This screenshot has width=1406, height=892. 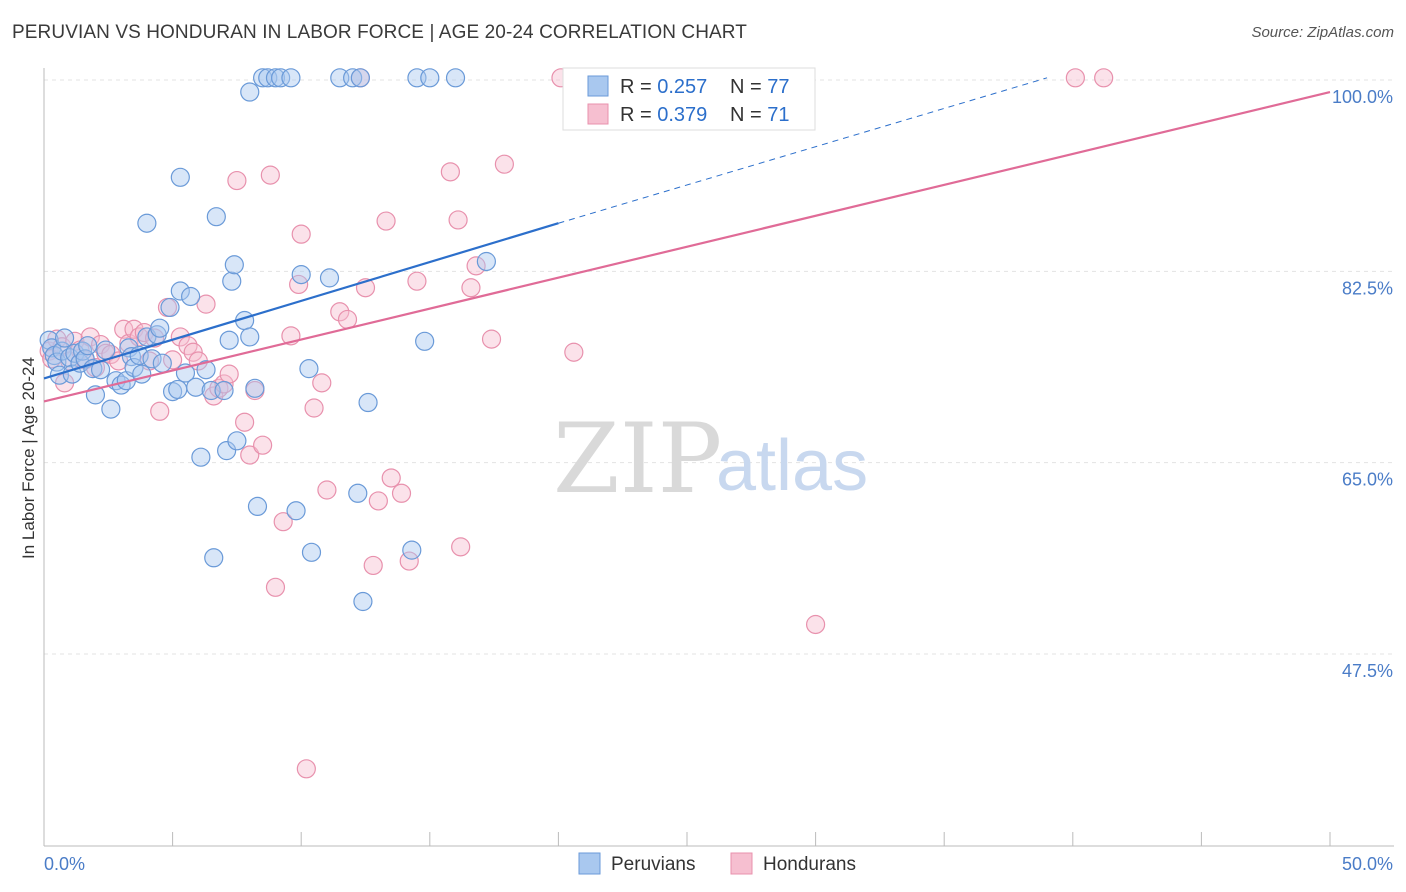 What do you see at coordinates (1367, 671) in the screenshot?
I see `y-tick-label: 47.5%` at bounding box center [1367, 671].